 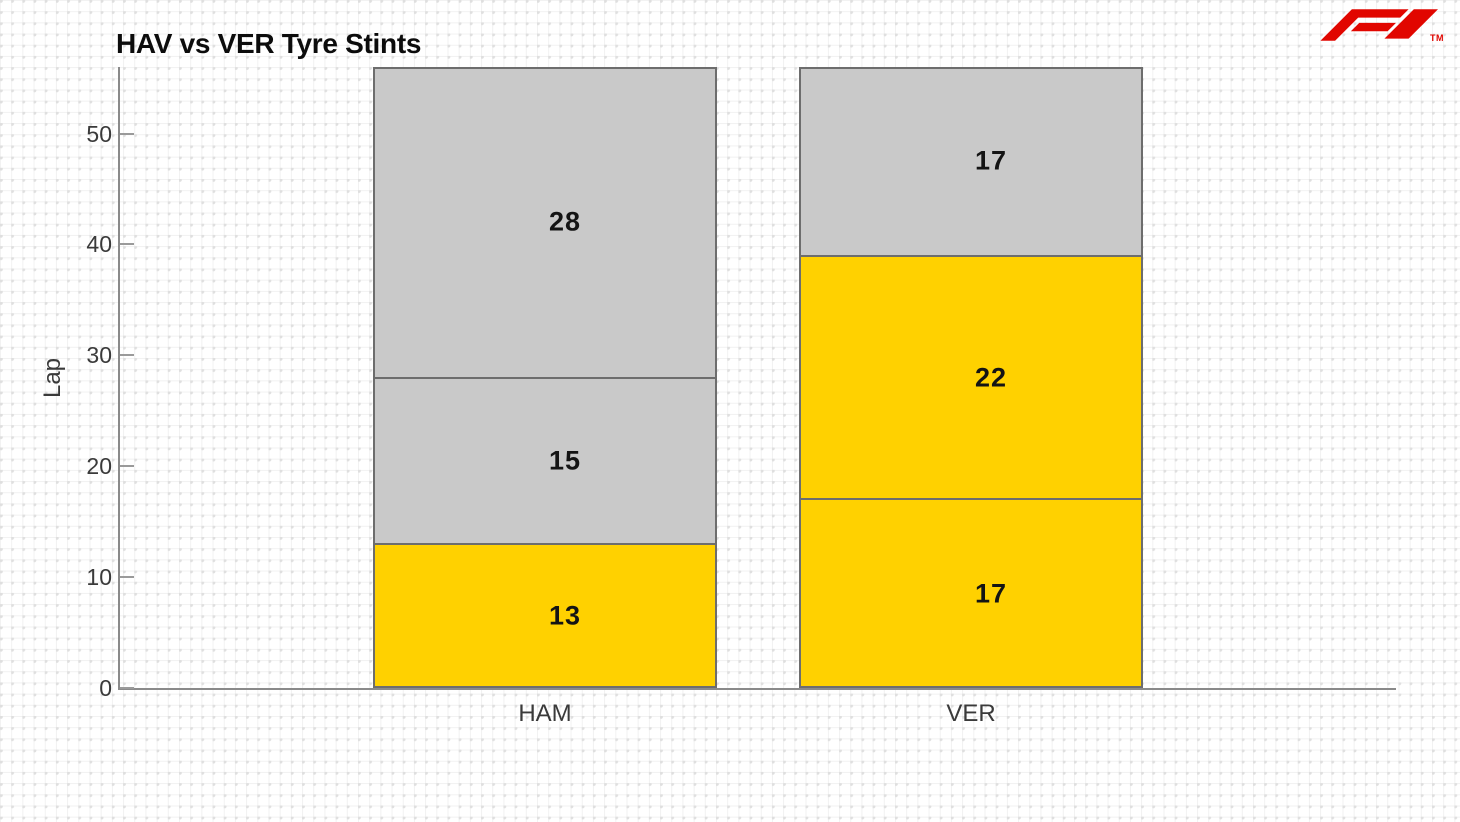 I want to click on y-tick-label: 20, so click(x=99, y=466).